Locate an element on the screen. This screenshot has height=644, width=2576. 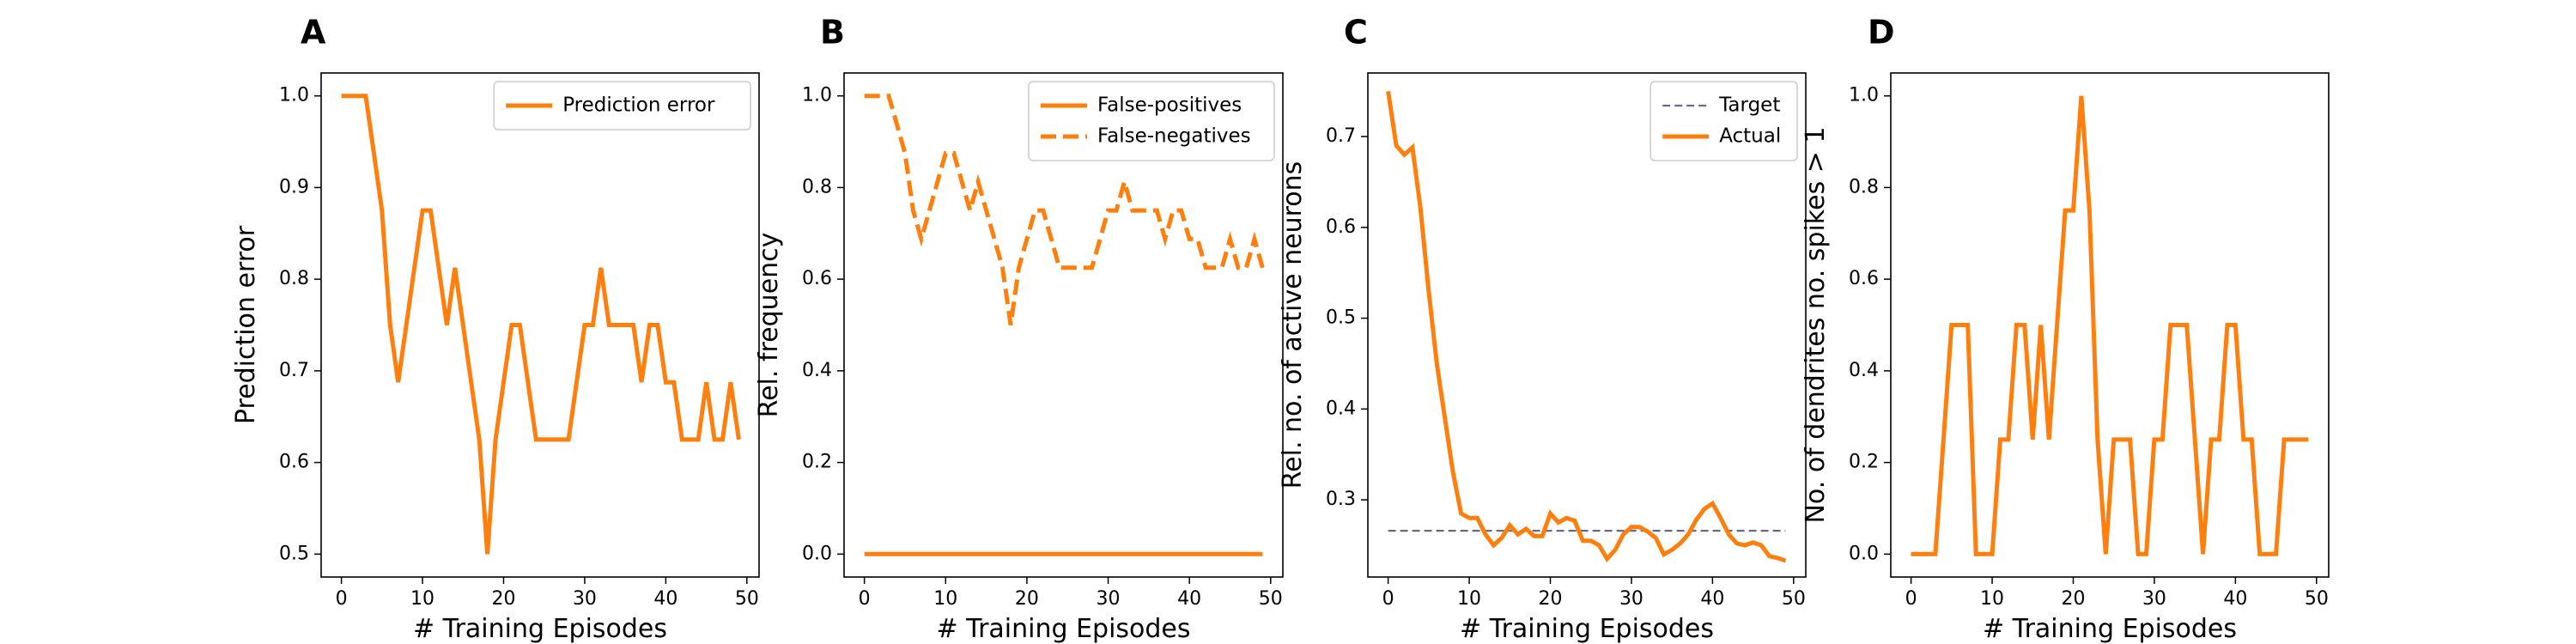
false-negatives-line is located at coordinates (1064, 209).